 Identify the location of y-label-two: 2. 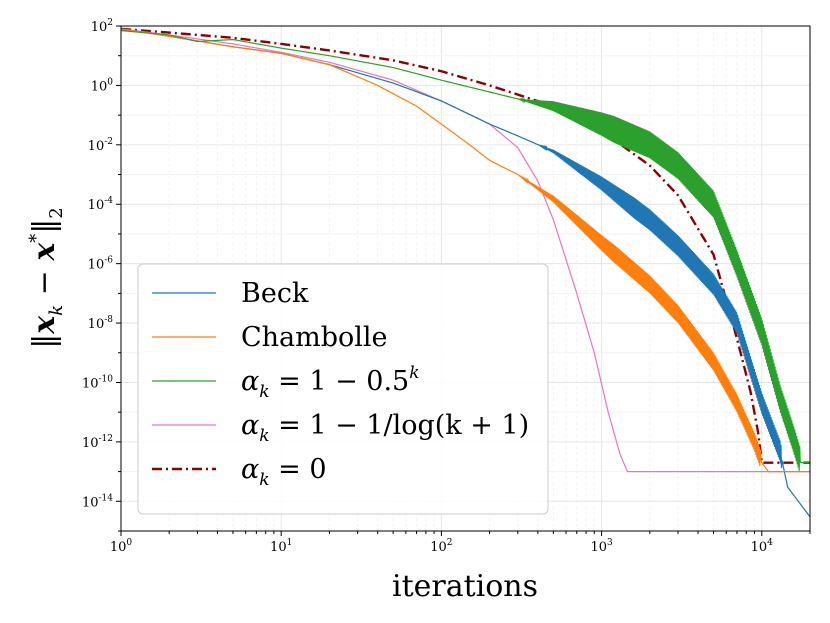
(56, 212).